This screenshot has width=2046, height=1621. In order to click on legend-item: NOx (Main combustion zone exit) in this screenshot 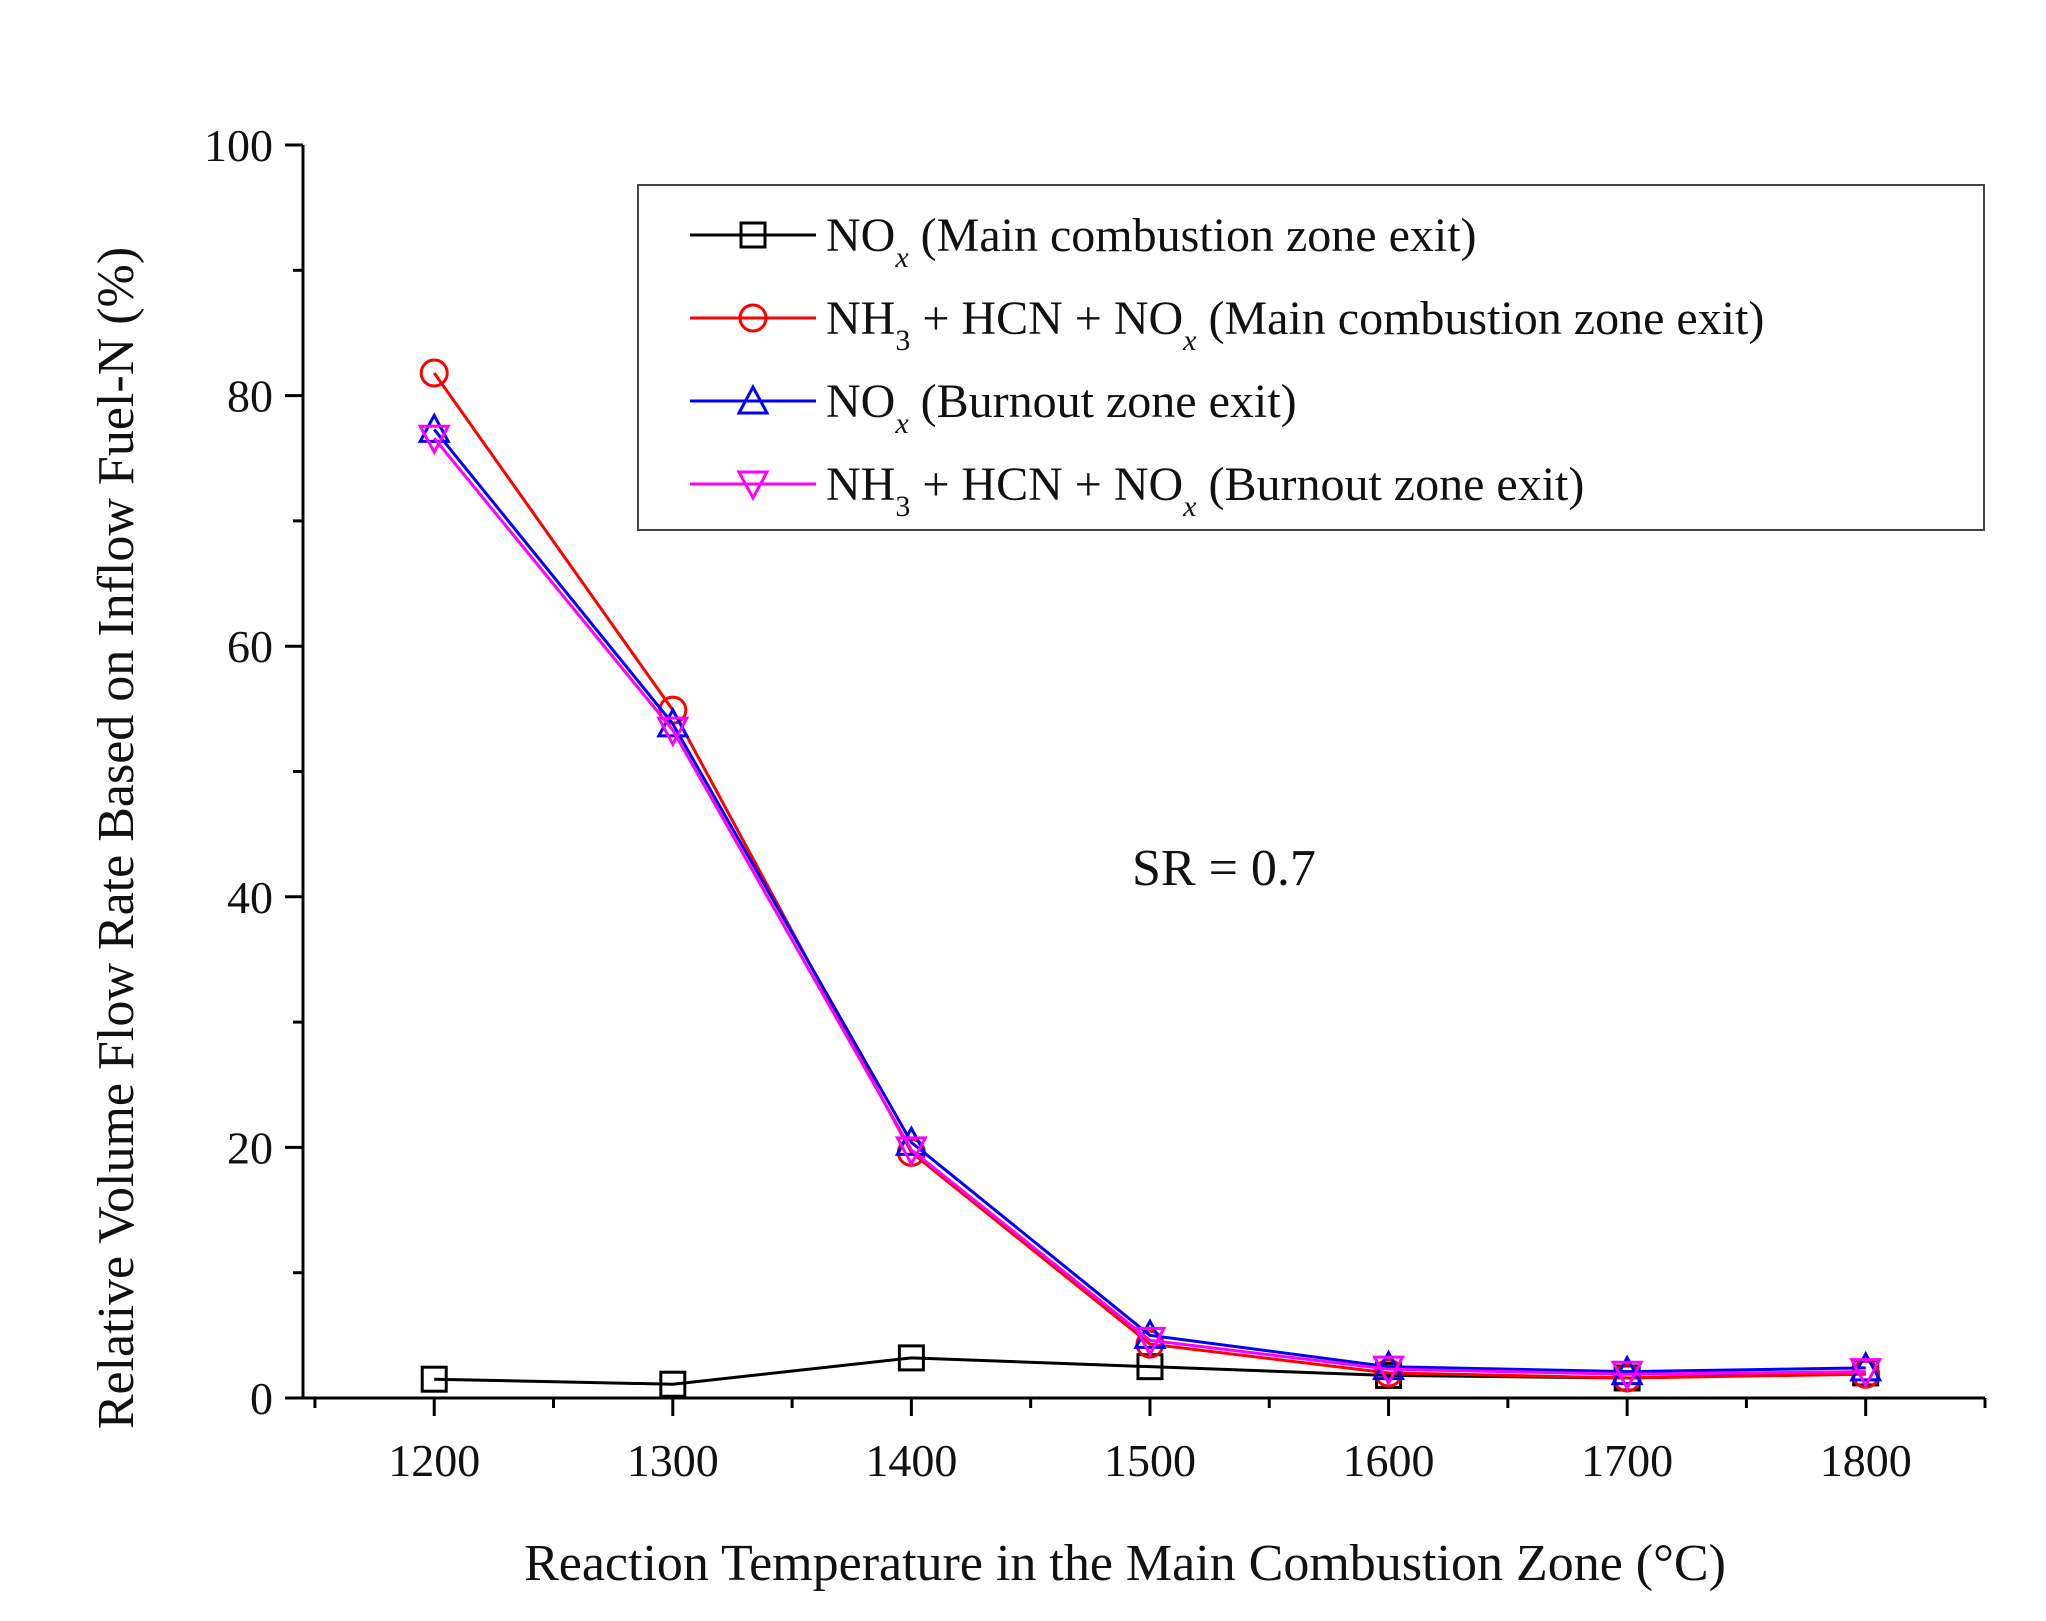, I will do `click(1083, 241)`.